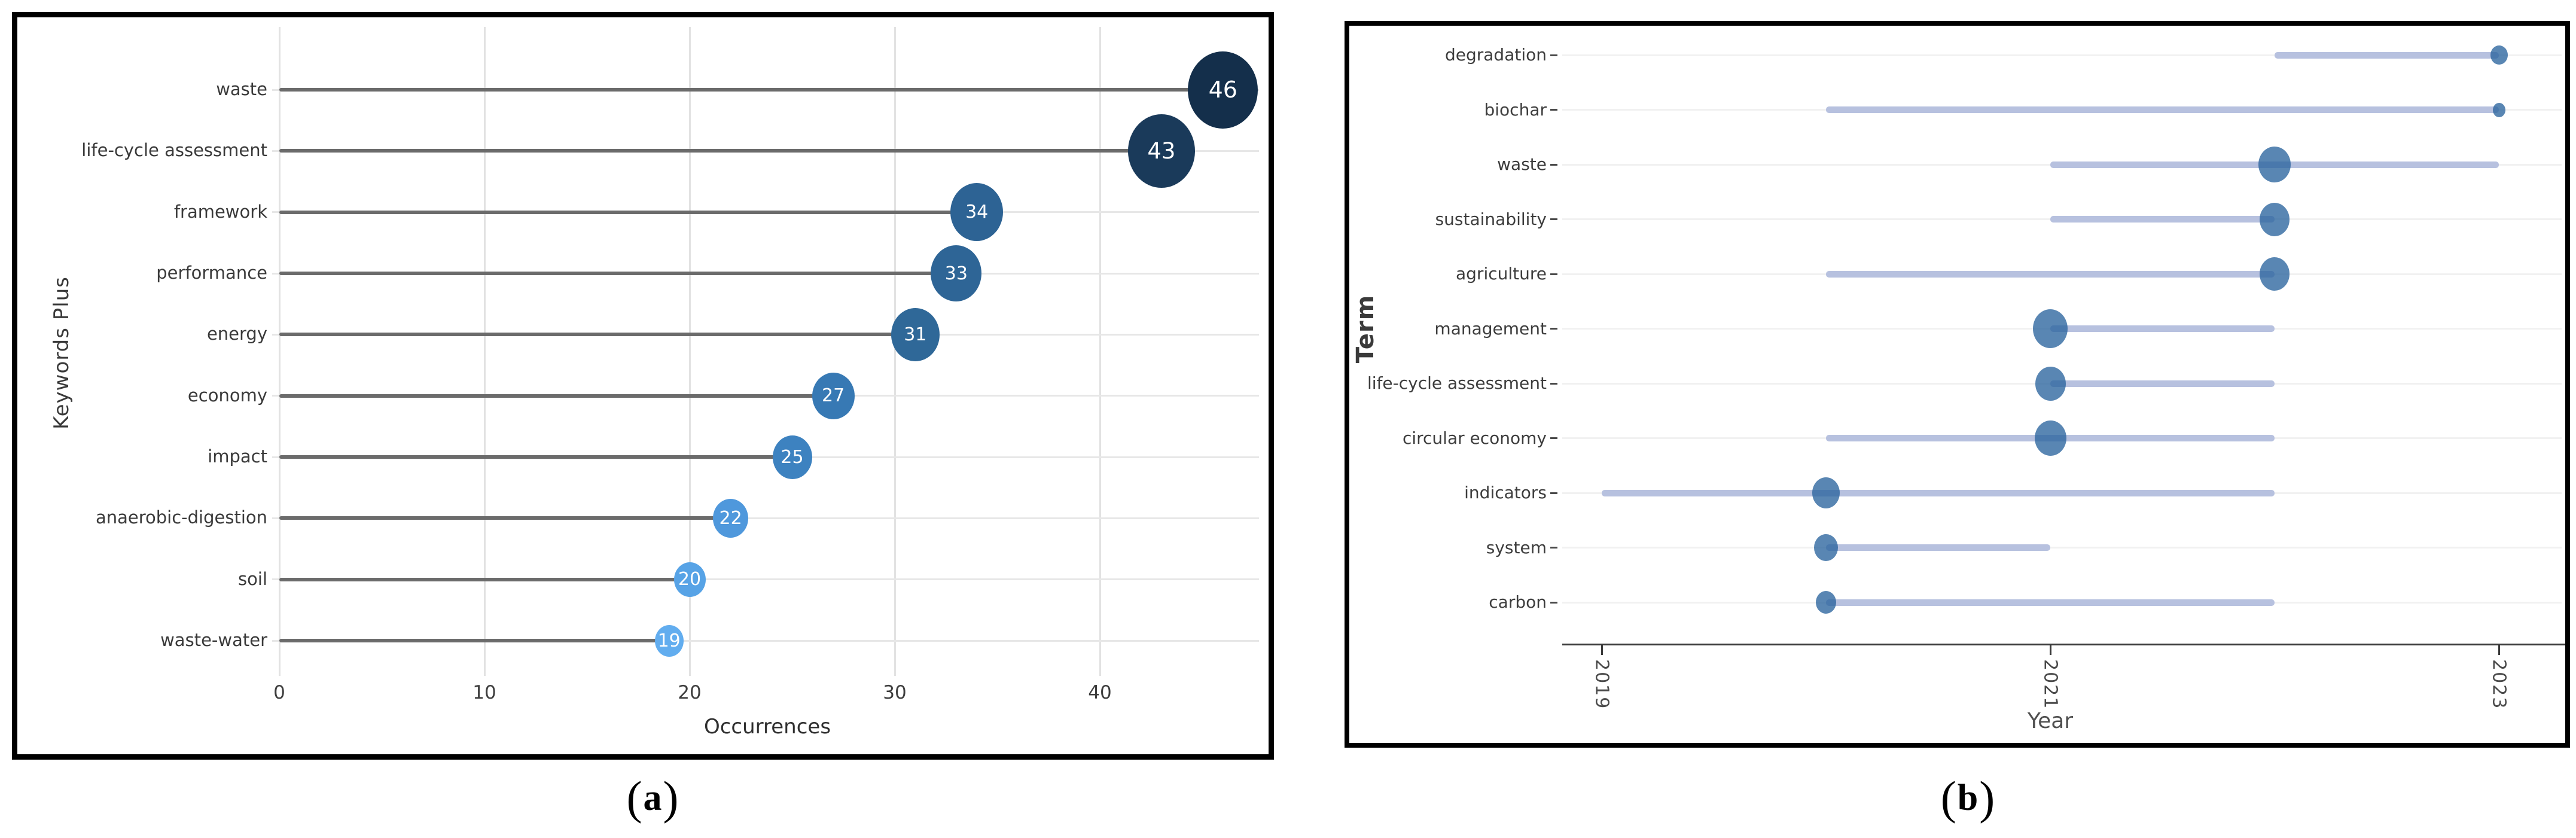  I want to click on chart-a-x-tick-label: 0, so click(279, 692).